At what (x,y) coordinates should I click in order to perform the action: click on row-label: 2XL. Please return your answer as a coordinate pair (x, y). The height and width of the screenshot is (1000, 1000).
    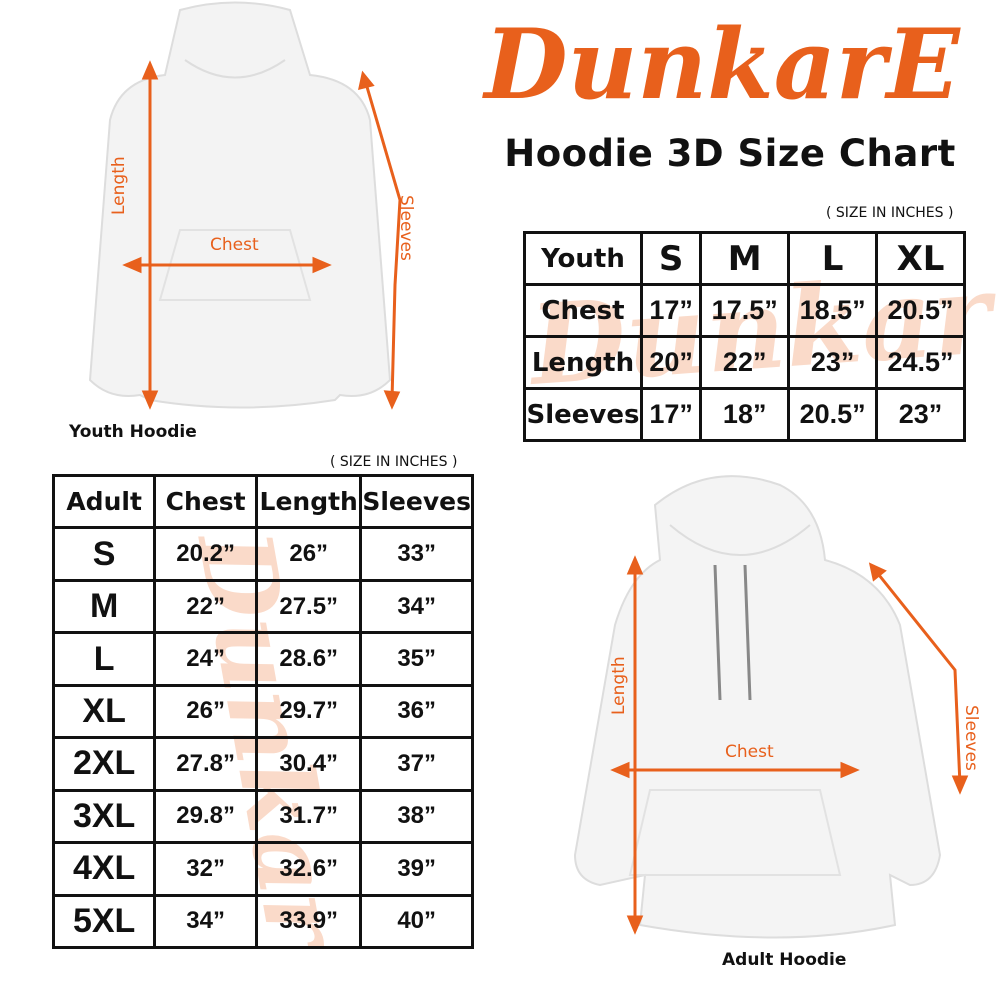
    Looking at the image, I should click on (104, 764).